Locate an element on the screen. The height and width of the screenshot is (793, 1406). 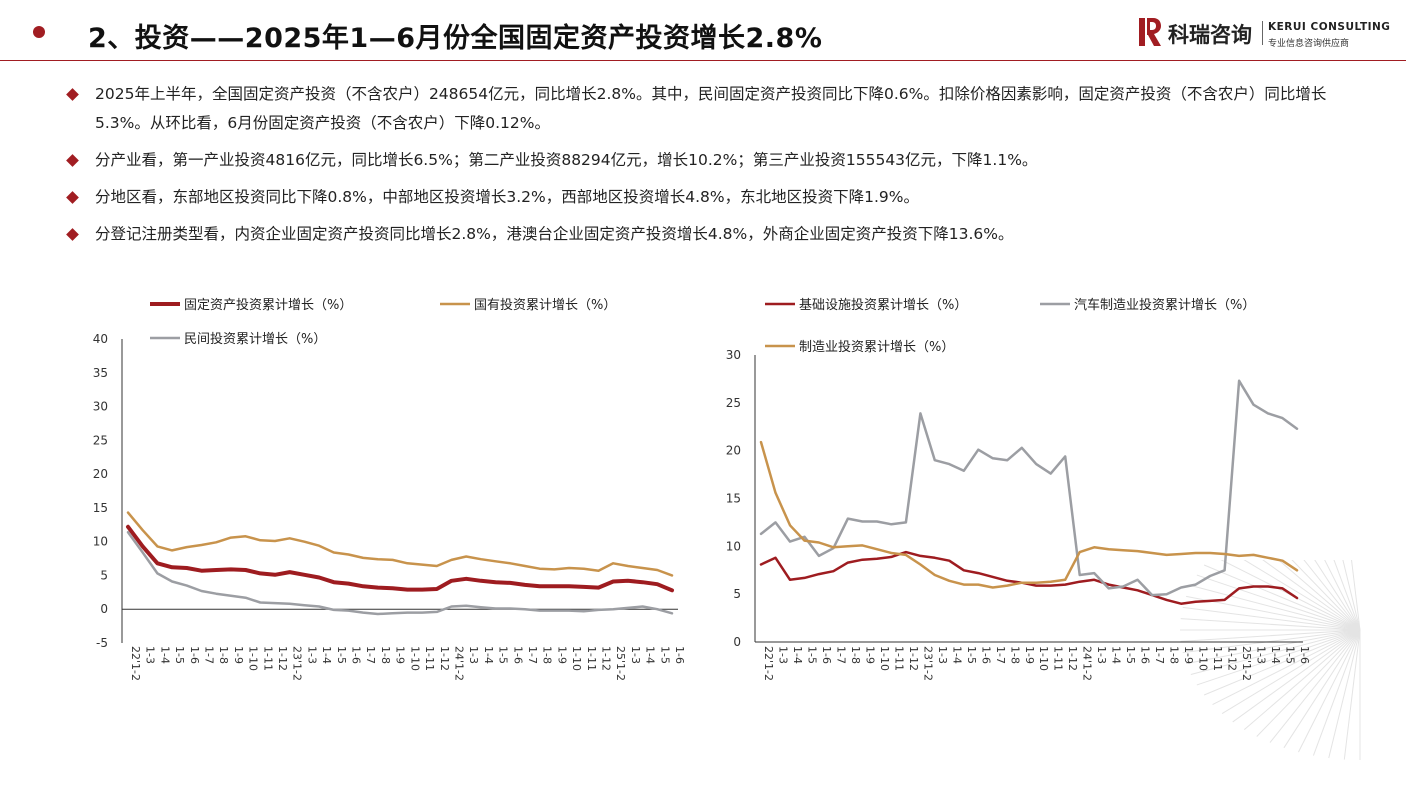
legend-item: 民间投资累计增长（%） is located at coordinates (238, 339).